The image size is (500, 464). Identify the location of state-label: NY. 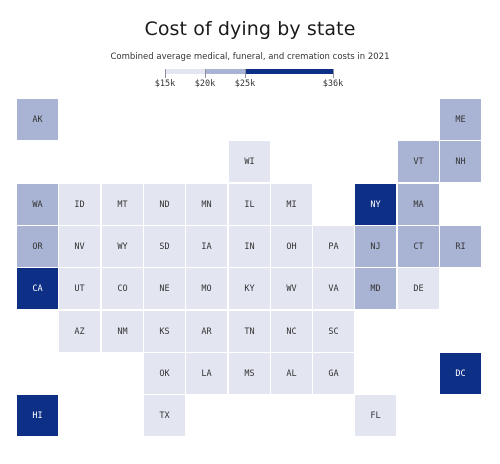
(375, 204).